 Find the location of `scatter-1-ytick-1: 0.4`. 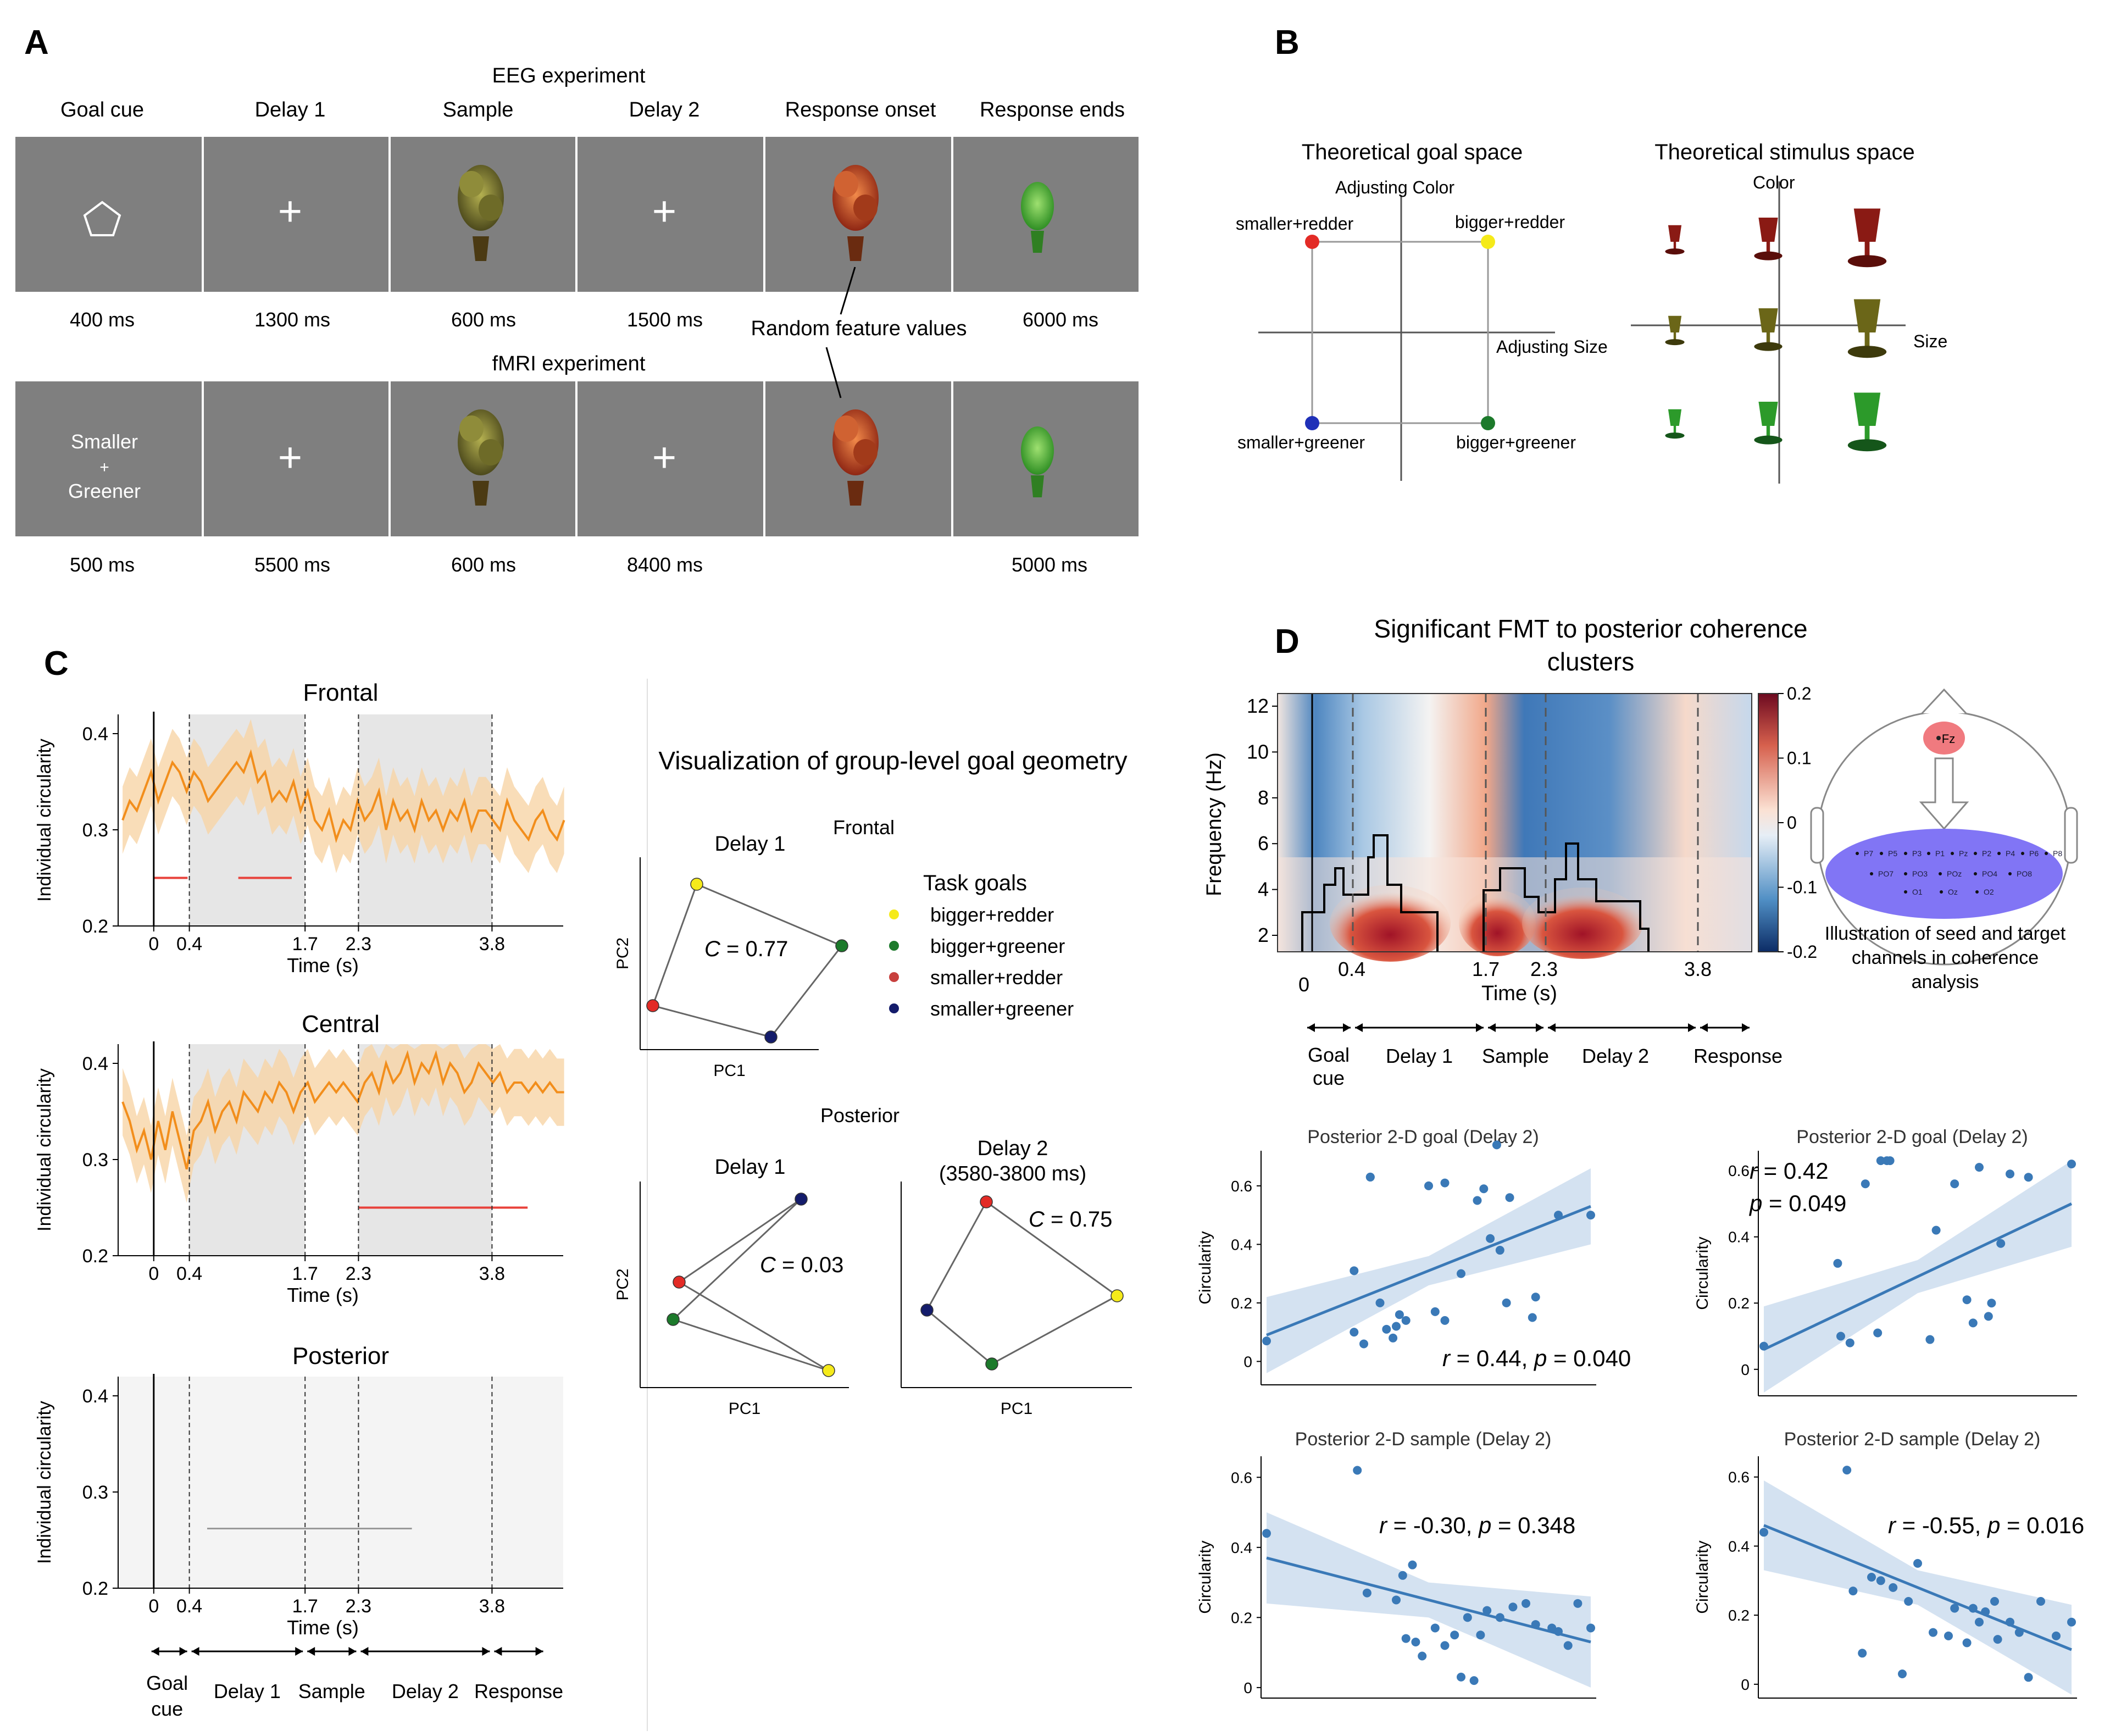

scatter-1-ytick-1: 0.4 is located at coordinates (1739, 1237).